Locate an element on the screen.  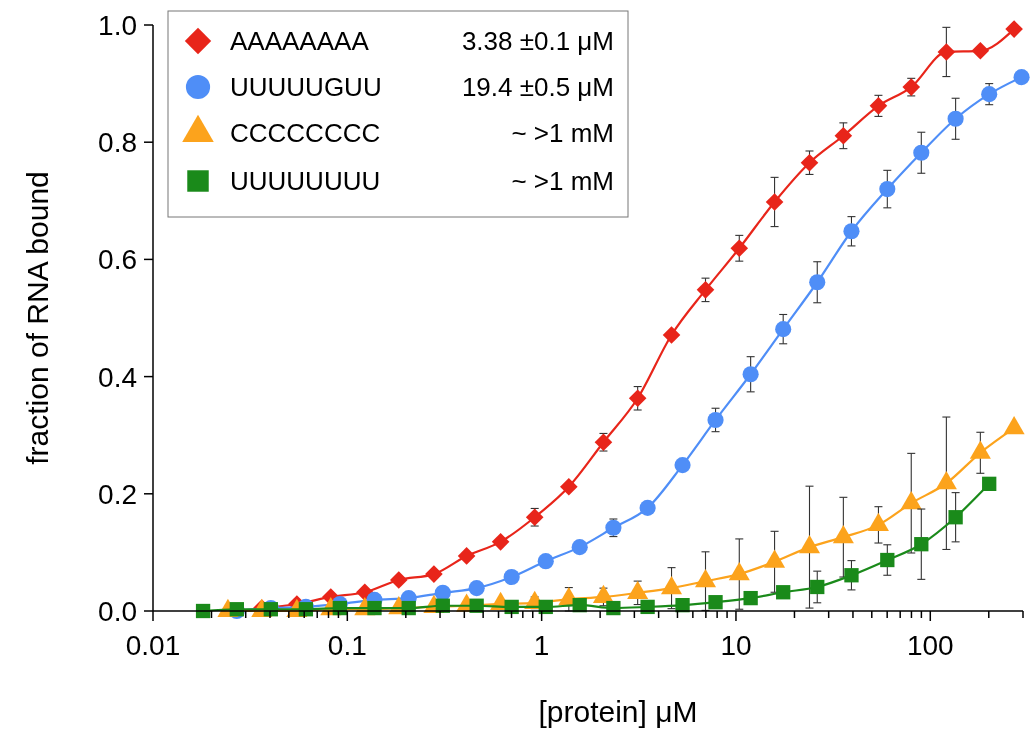
annotation: 3.38 ±0.1 μM is located at coordinates (537, 41).